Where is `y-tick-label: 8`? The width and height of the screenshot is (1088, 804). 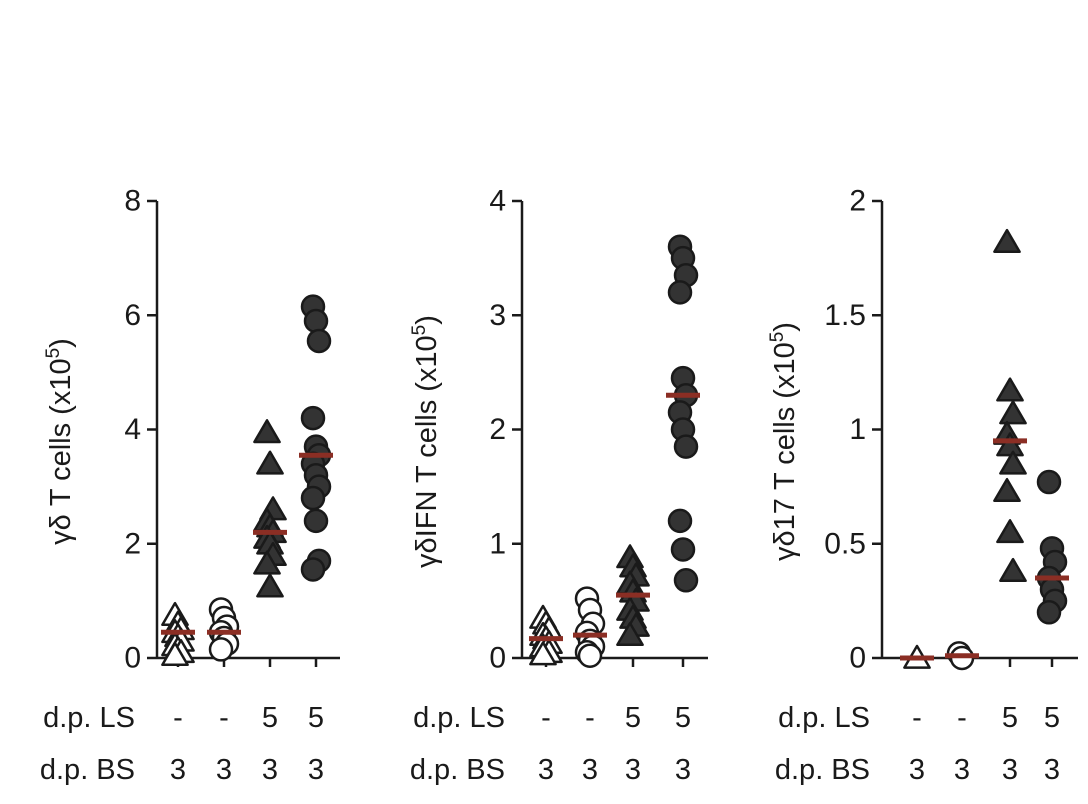 y-tick-label: 8 is located at coordinates (132, 201).